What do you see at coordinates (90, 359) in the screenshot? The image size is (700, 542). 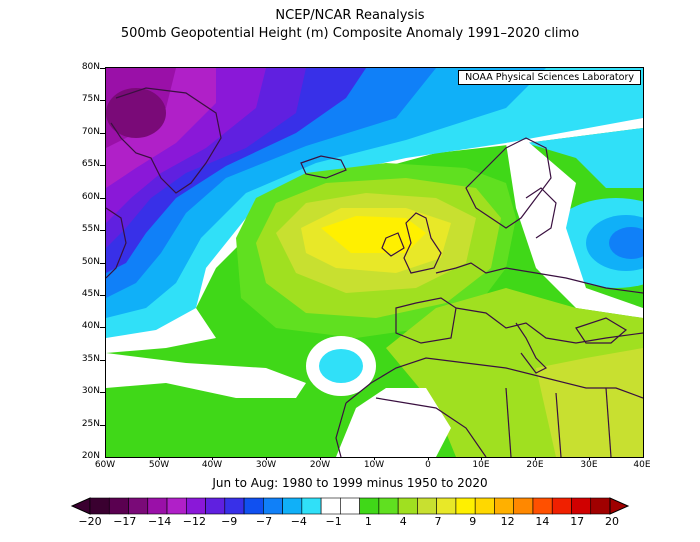 I see `lat-label-35n: 35N` at bounding box center [90, 359].